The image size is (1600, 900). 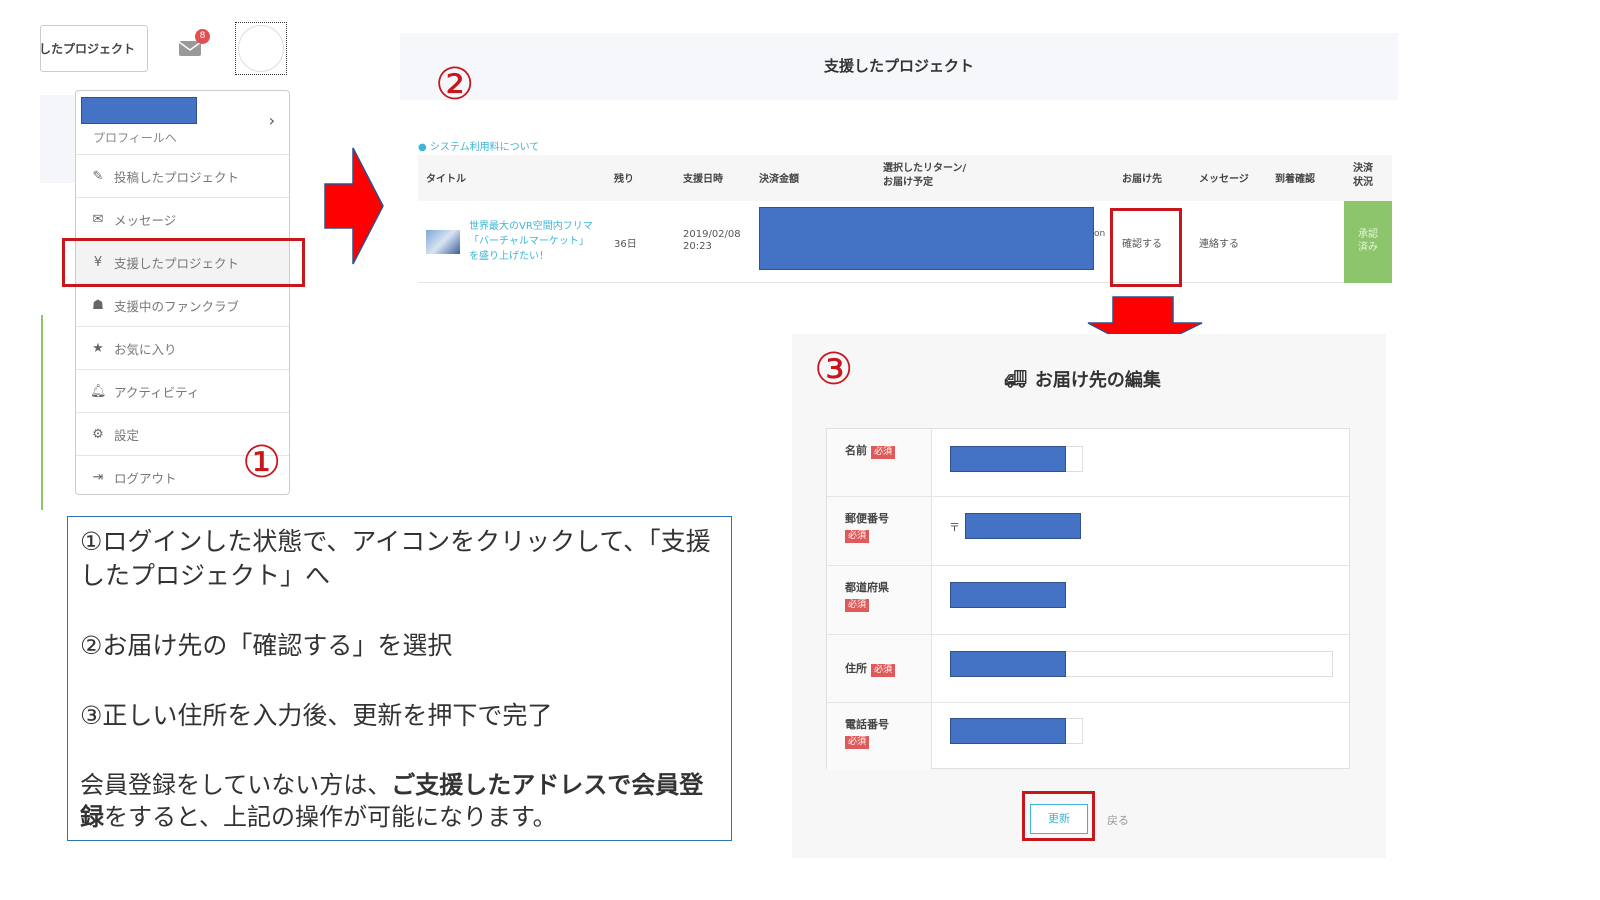 I want to click on field-label: 郵便番号, so click(x=867, y=518).